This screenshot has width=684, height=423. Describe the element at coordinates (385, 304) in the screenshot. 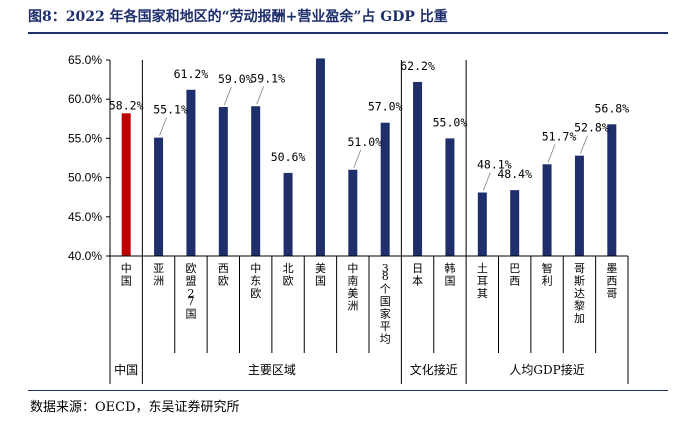

I see `x-tick-label: 3 8 个国家平均` at that location.